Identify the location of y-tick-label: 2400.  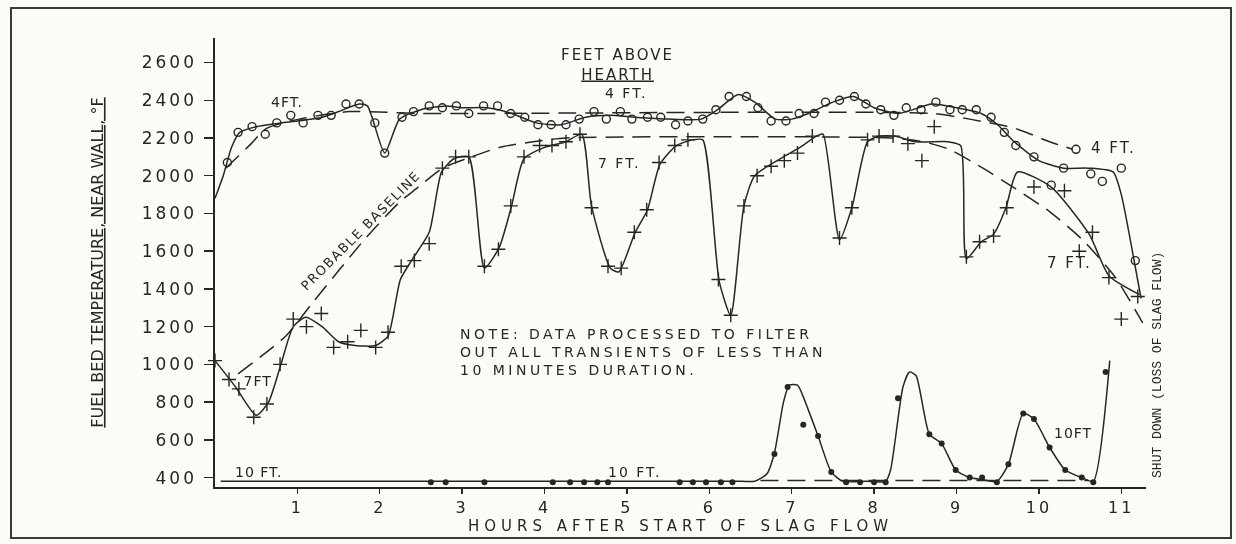
(169, 100).